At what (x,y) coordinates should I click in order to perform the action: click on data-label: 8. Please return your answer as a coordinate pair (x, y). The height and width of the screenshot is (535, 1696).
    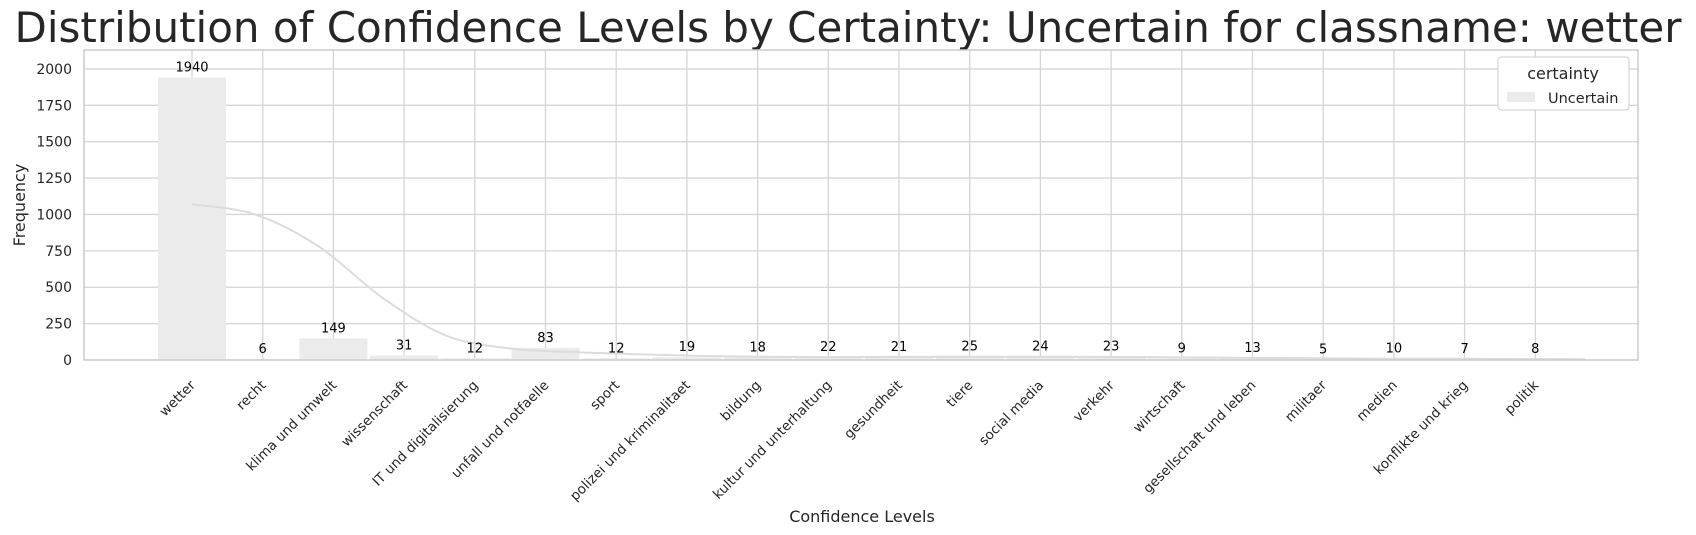
    Looking at the image, I should click on (1535, 349).